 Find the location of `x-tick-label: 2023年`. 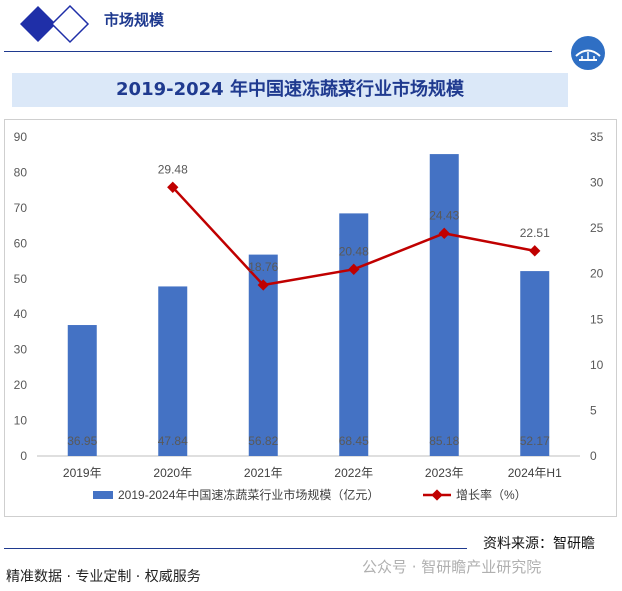

x-tick-label: 2023年 is located at coordinates (444, 473).